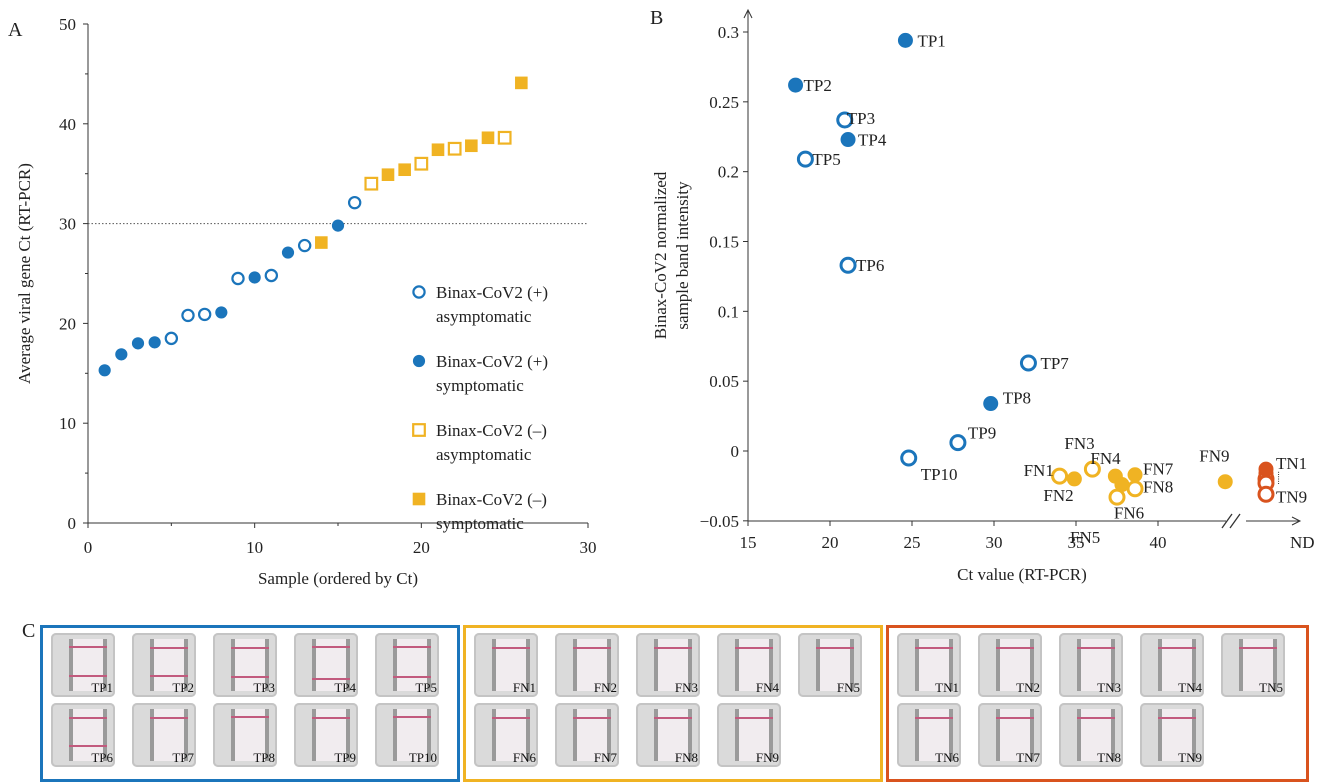  What do you see at coordinates (588, 547) in the screenshot?
I see `a-x-tick-label: 30` at bounding box center [588, 547].